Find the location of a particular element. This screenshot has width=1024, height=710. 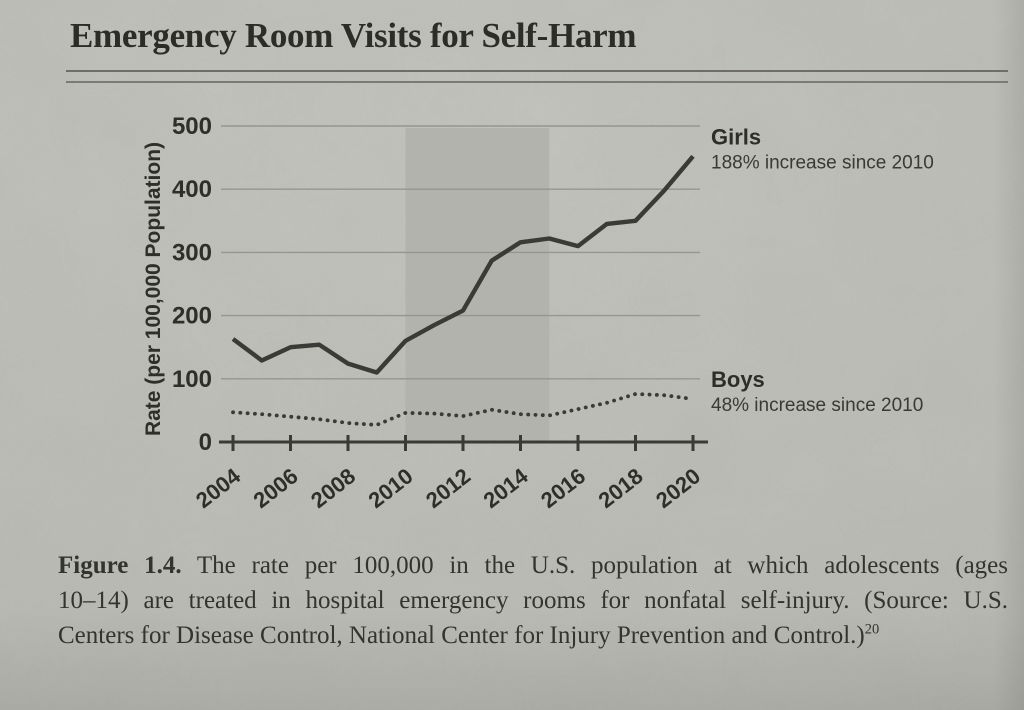

x-tick-label-2010: 2010 is located at coordinates (391, 488).